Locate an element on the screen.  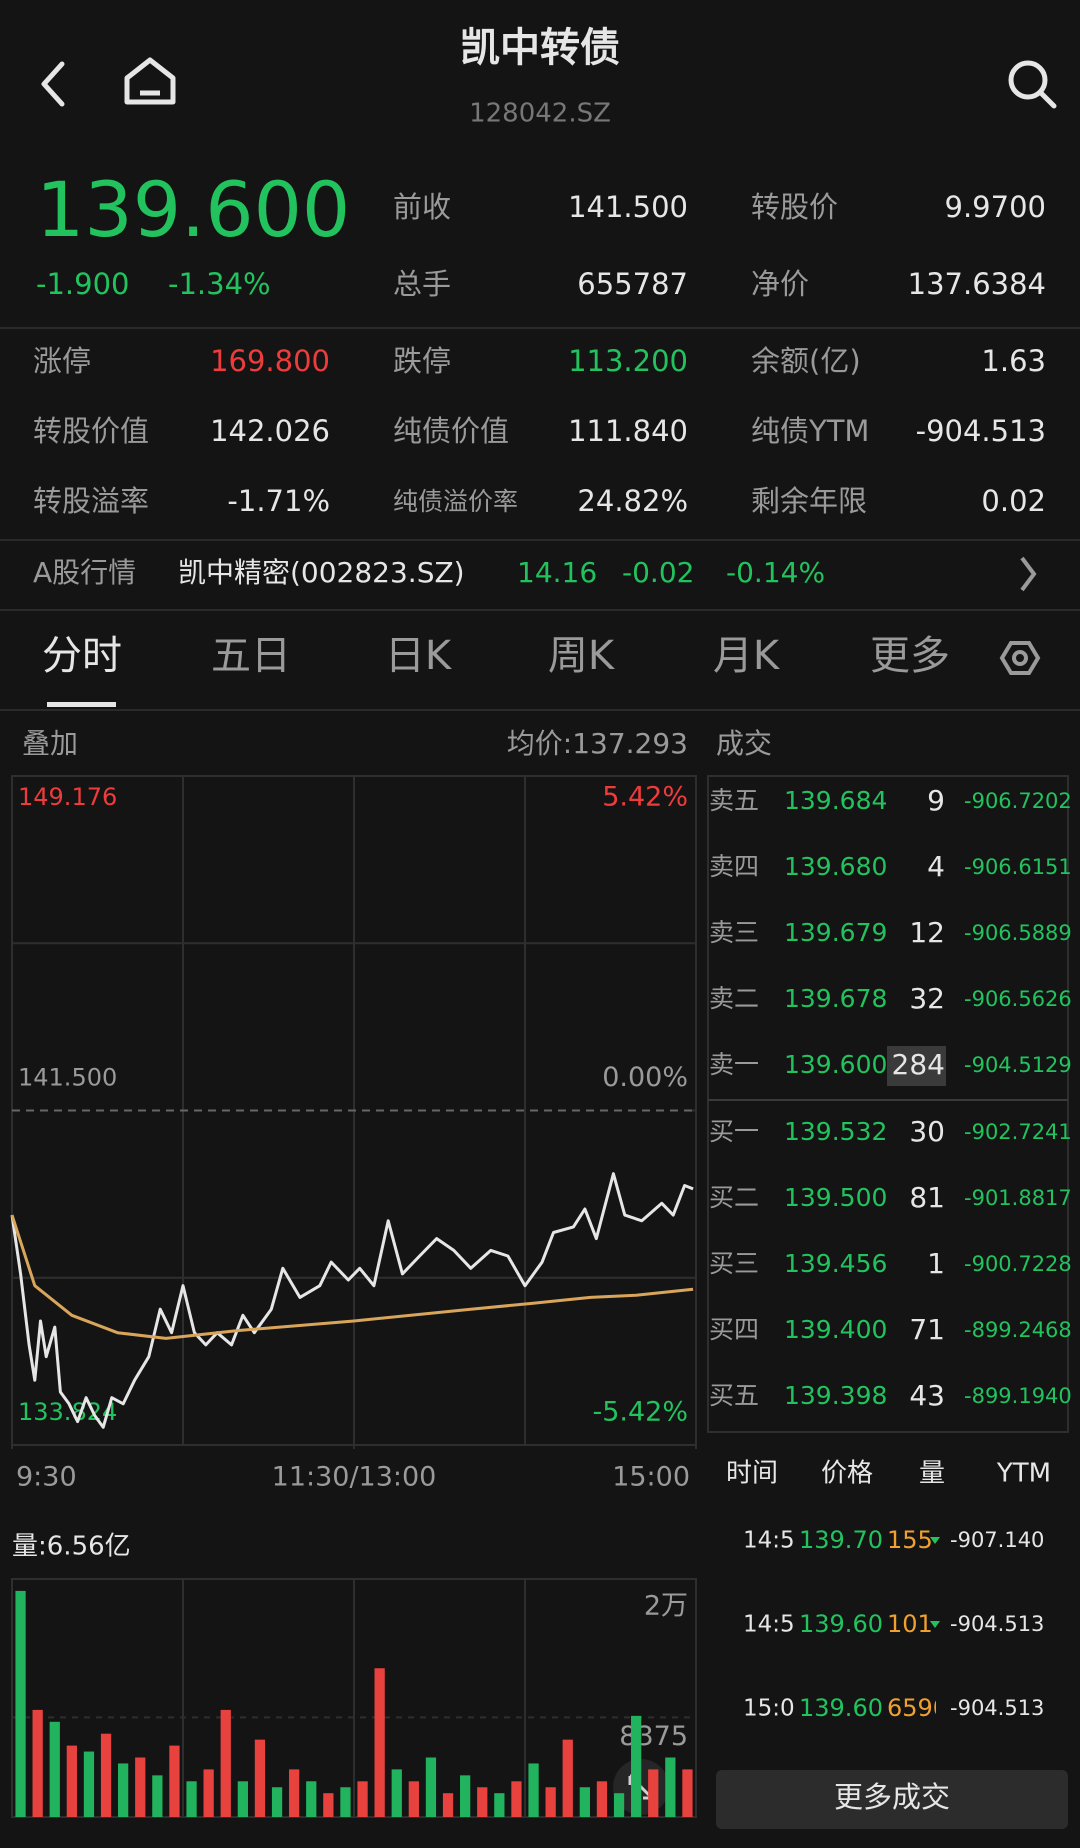
back-button is located at coordinates (53, 84).